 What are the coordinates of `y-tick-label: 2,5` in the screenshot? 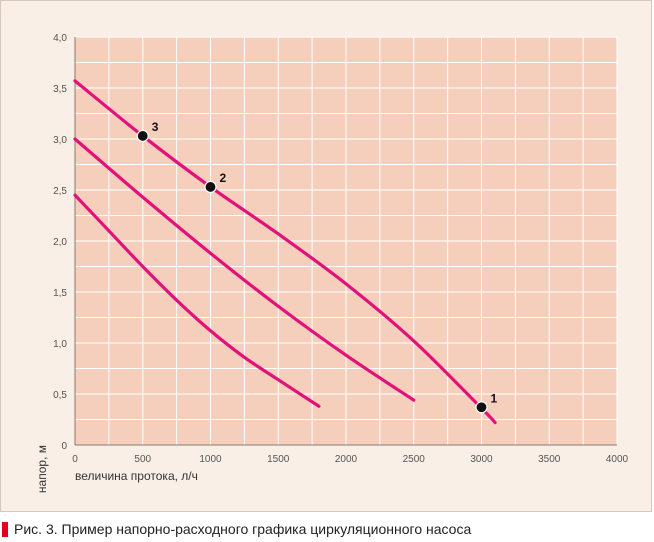 It's located at (60, 191).